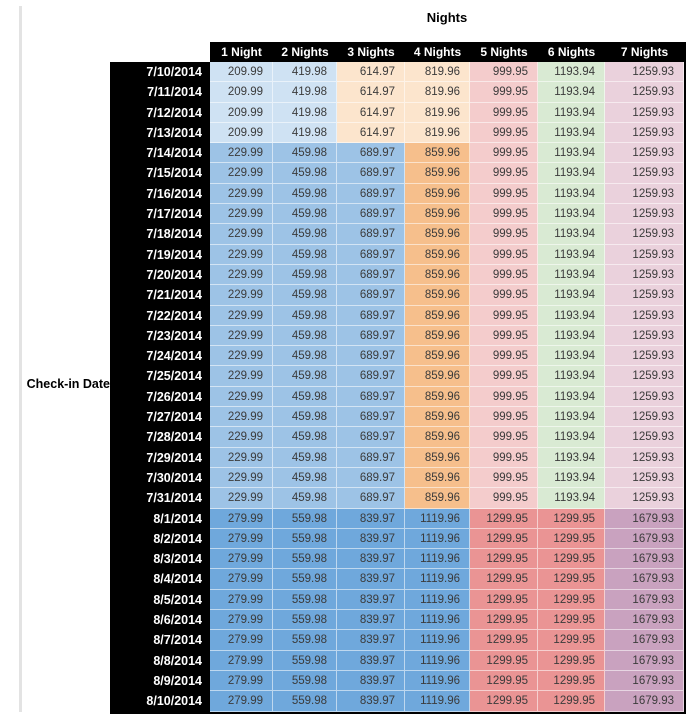  What do you see at coordinates (571, 52) in the screenshot?
I see `column-header: 6 Nights` at bounding box center [571, 52].